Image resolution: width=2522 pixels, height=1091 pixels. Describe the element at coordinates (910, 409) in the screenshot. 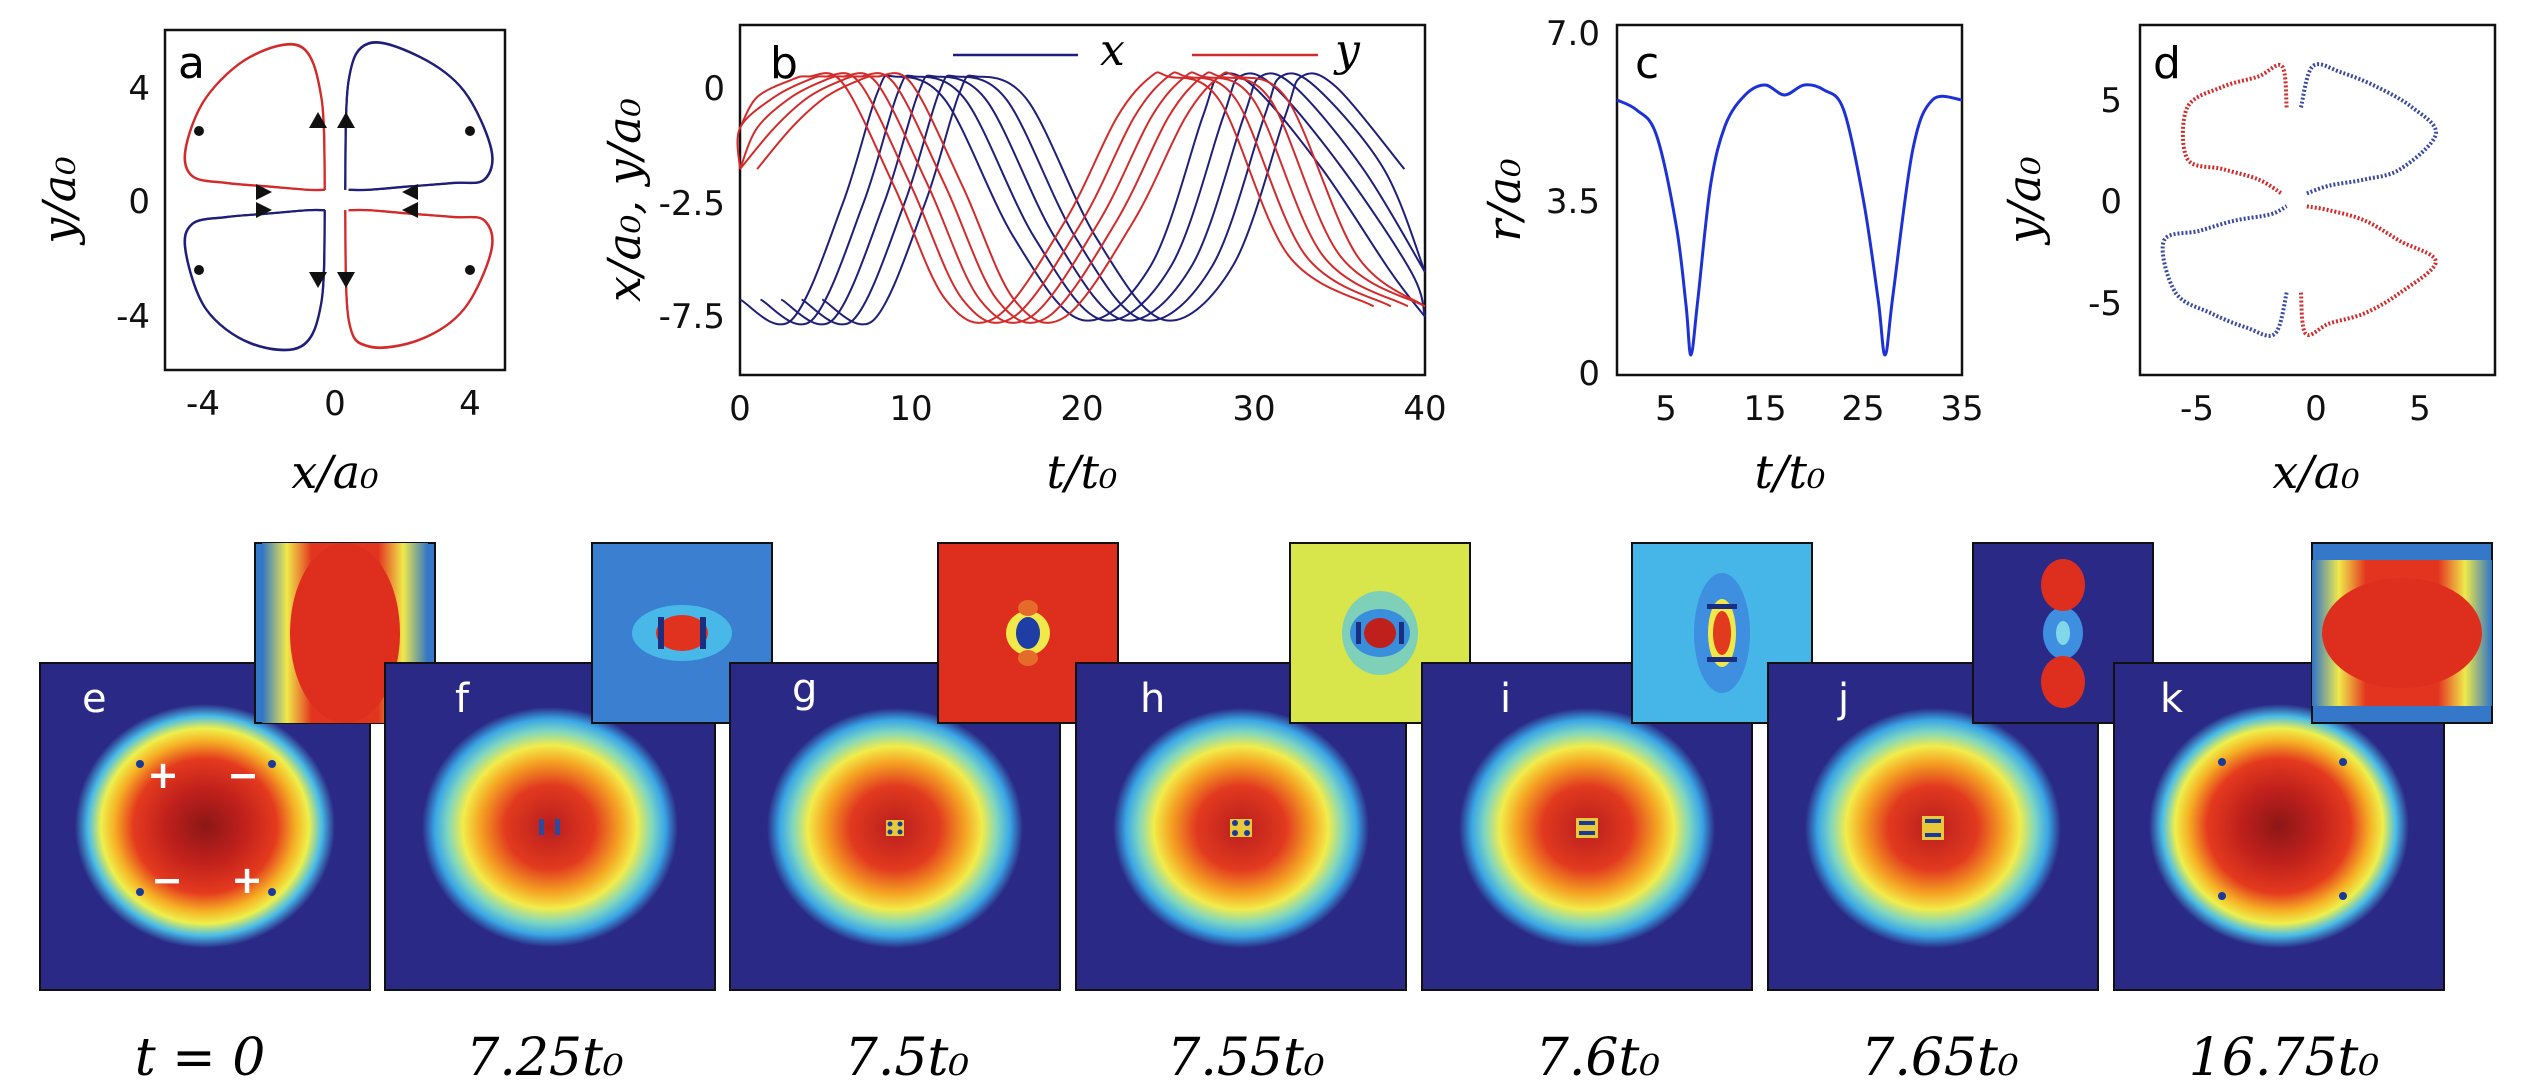

I see `tick-label: 10` at that location.